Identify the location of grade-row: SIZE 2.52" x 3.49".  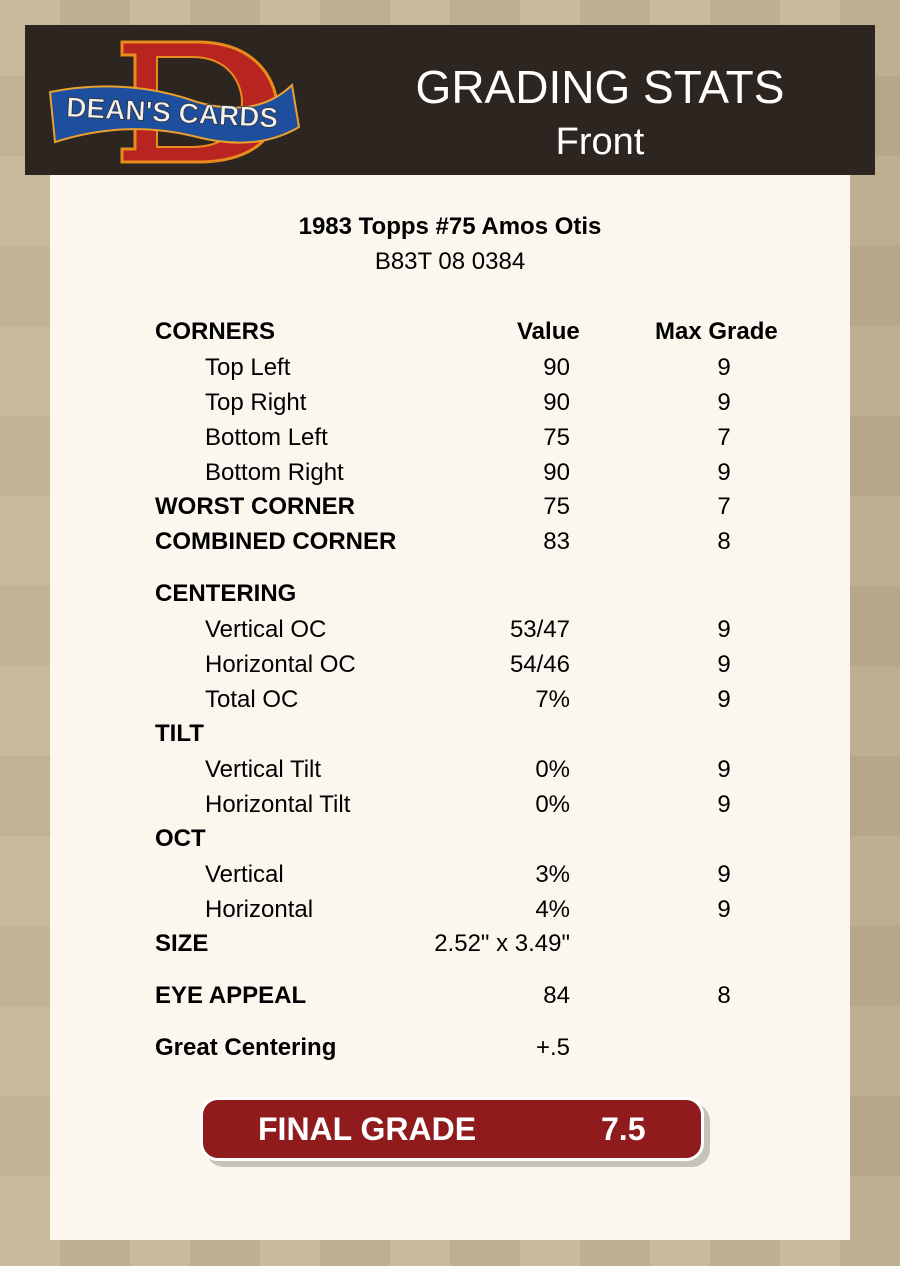
(450, 945).